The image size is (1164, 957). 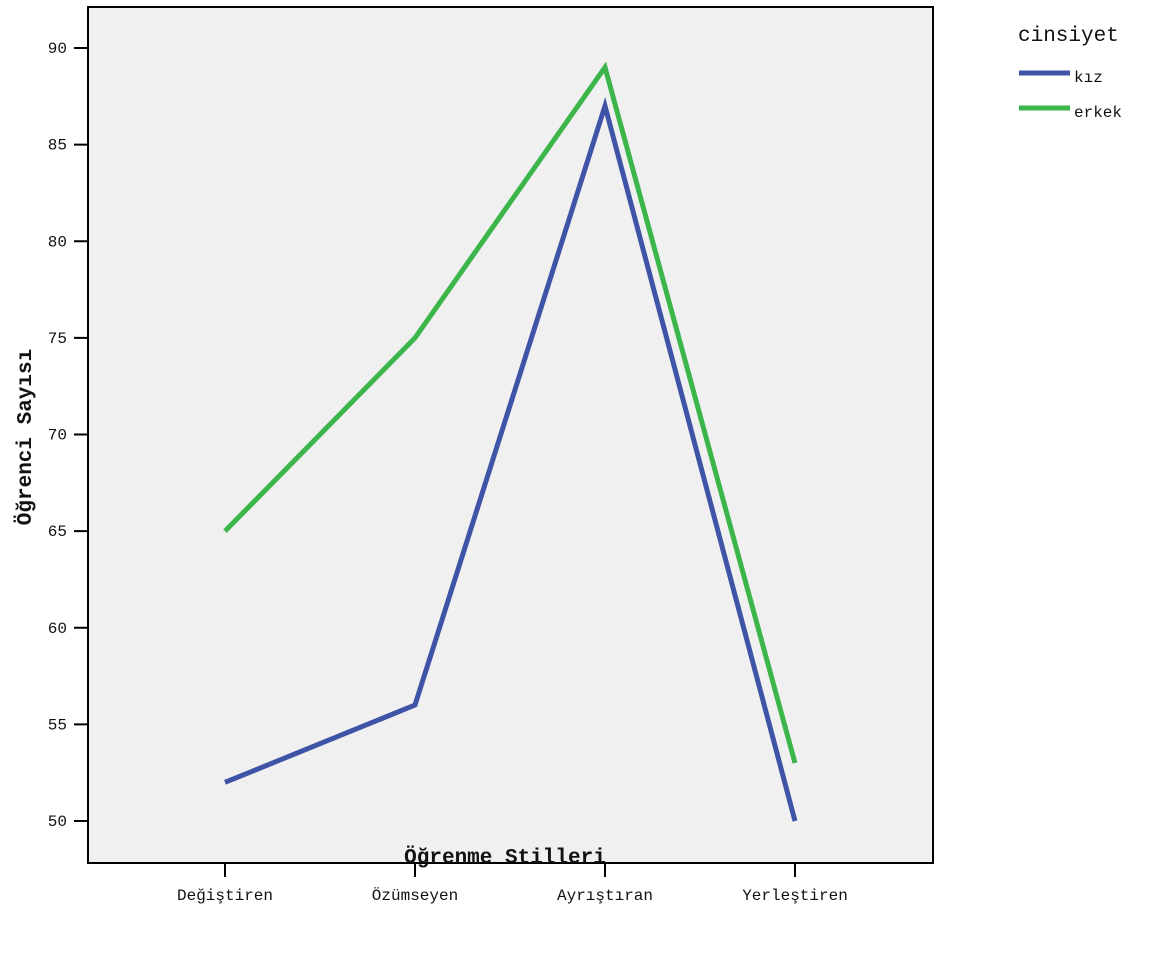 What do you see at coordinates (57, 339) in the screenshot?
I see `y-tick-label: 75` at bounding box center [57, 339].